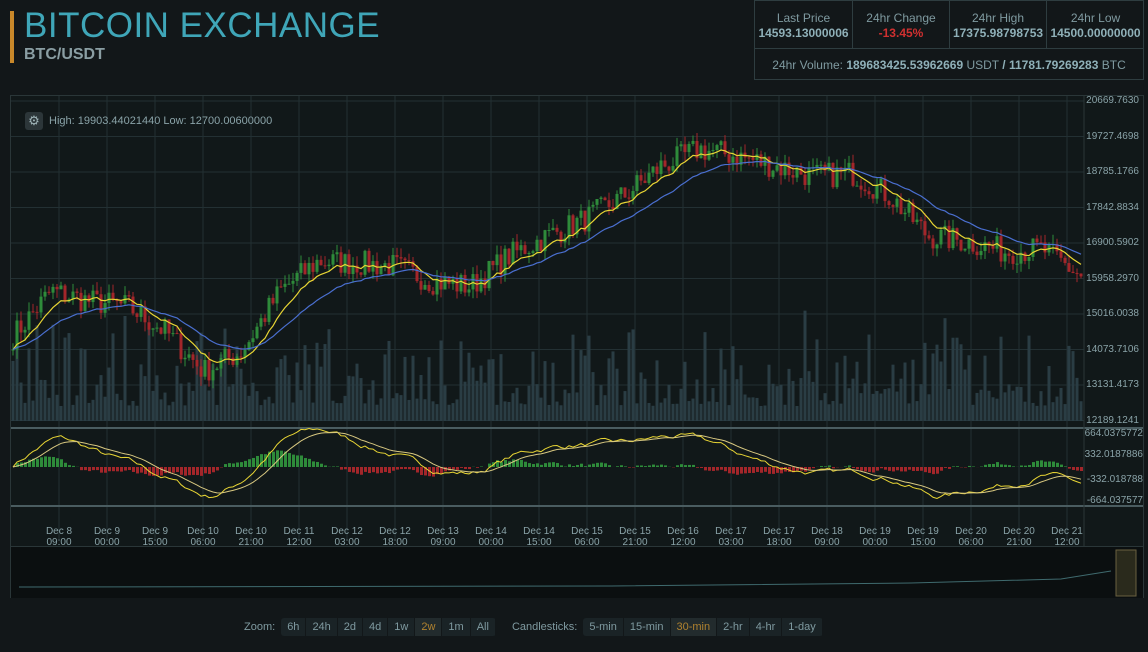 This screenshot has height=652, width=1148. Describe the element at coordinates (402, 627) in the screenshot. I see `zoom-button-1w: 1w` at that location.